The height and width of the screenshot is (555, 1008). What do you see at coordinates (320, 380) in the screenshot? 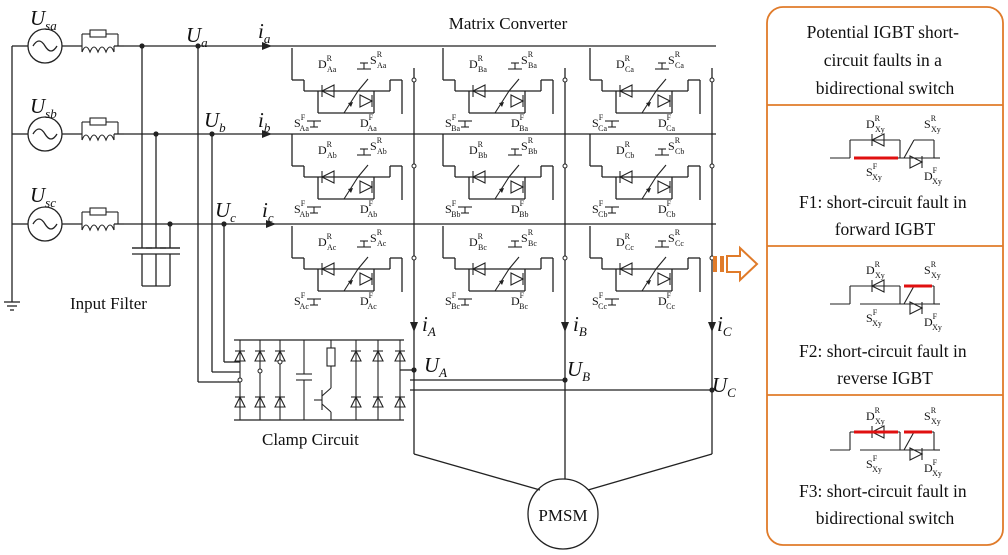
I see `clamp-circuit` at bounding box center [320, 380].